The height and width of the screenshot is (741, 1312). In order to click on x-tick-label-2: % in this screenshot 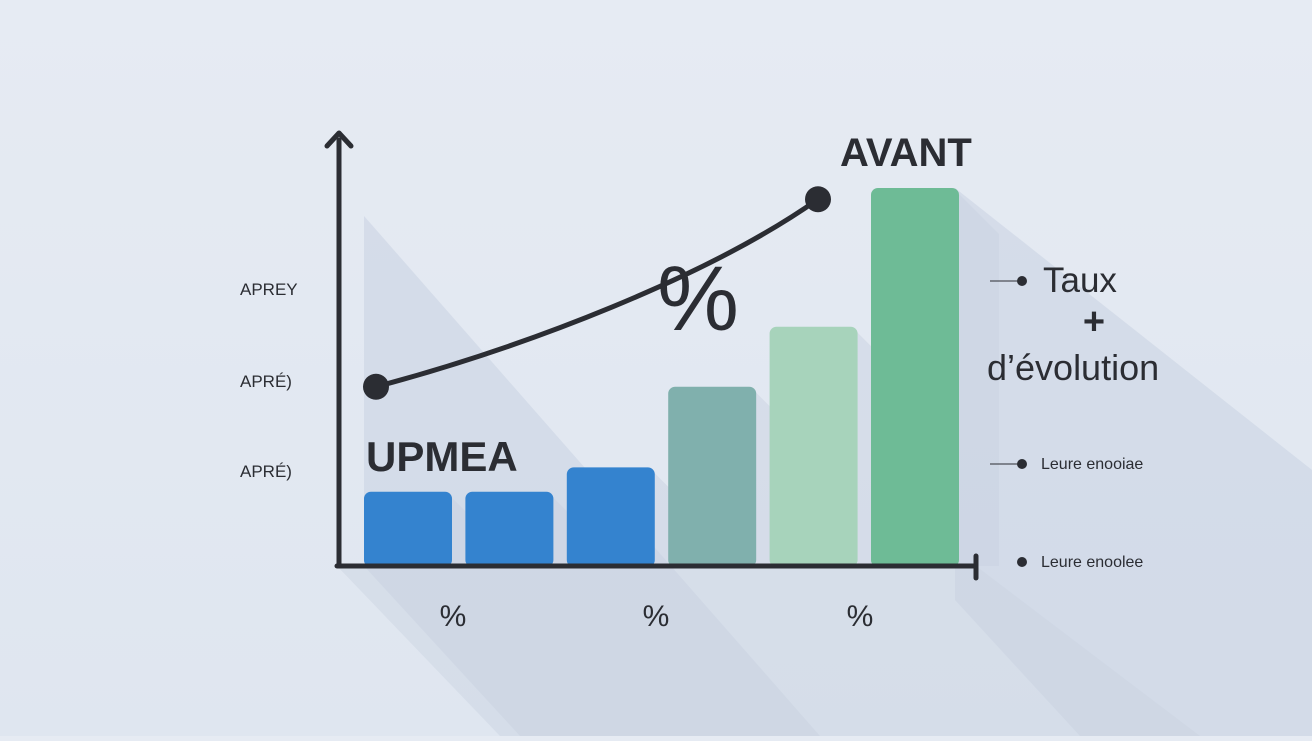, I will do `click(656, 616)`.